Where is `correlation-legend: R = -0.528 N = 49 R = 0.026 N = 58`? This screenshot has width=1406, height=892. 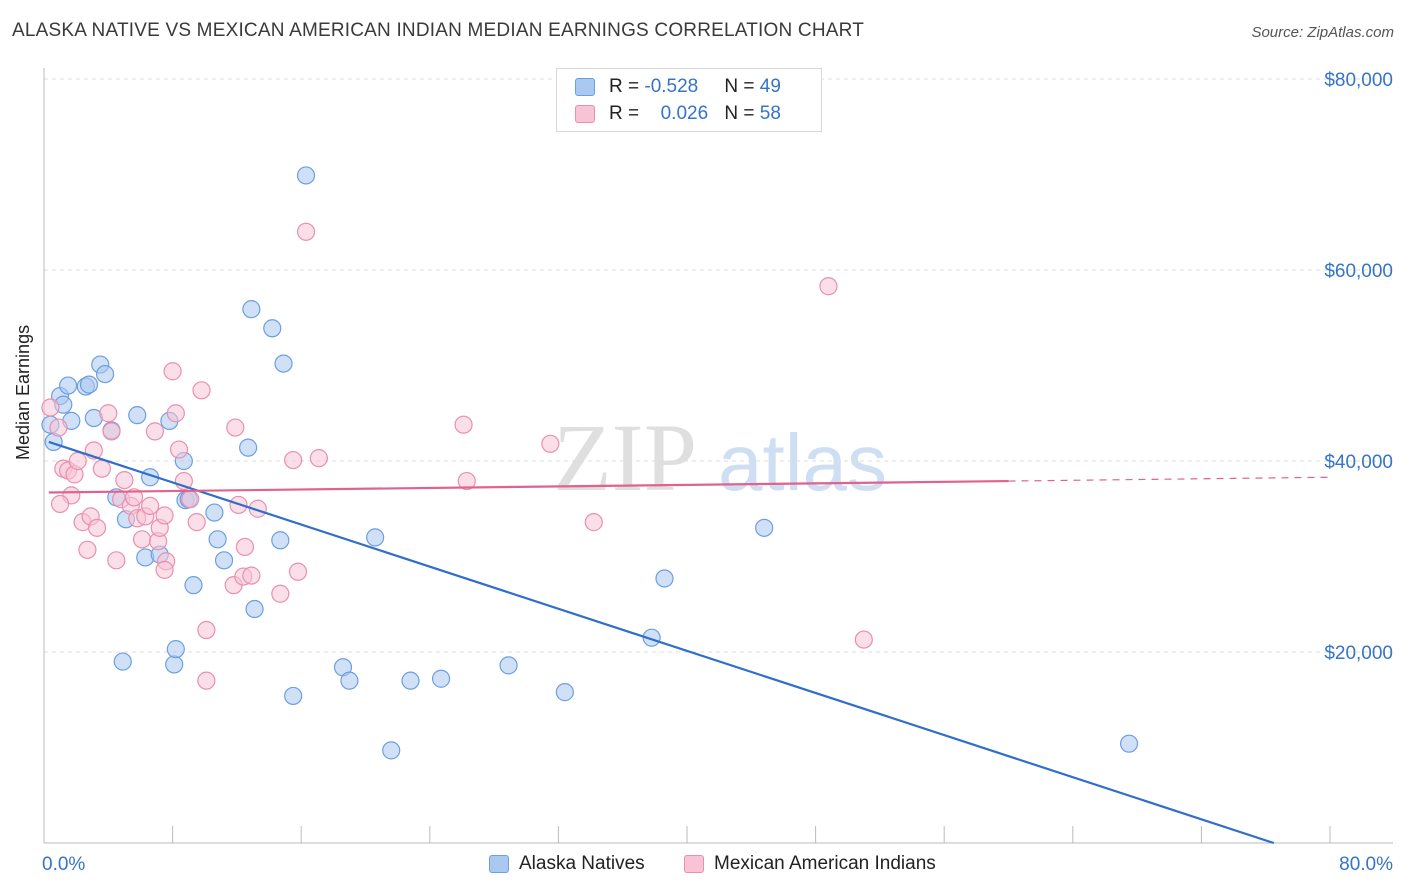 correlation-legend: R = -0.528 N = 49 R = 0.026 N = 58 is located at coordinates (689, 100).